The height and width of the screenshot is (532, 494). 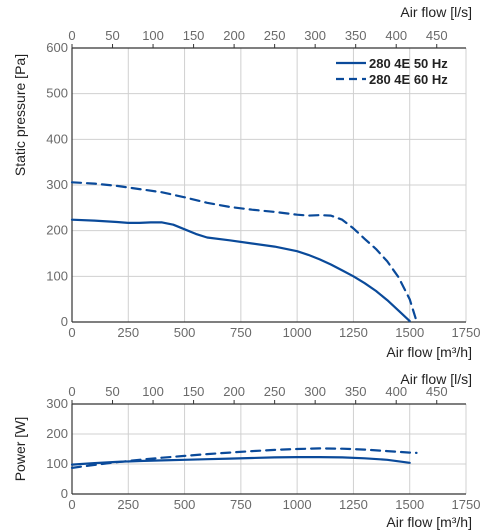 What do you see at coordinates (408, 79) in the screenshot?
I see `legend-label-60hz: 280 4E 60 Hz` at bounding box center [408, 79].